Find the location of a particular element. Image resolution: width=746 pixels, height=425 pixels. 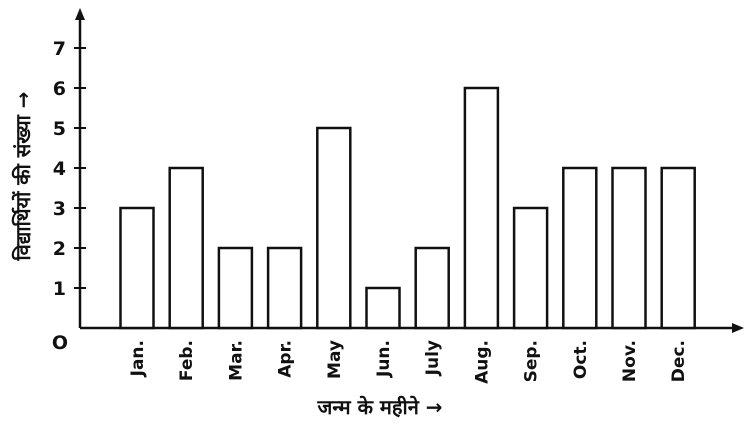

x-tick-label: Jun. is located at coordinates (384, 359).